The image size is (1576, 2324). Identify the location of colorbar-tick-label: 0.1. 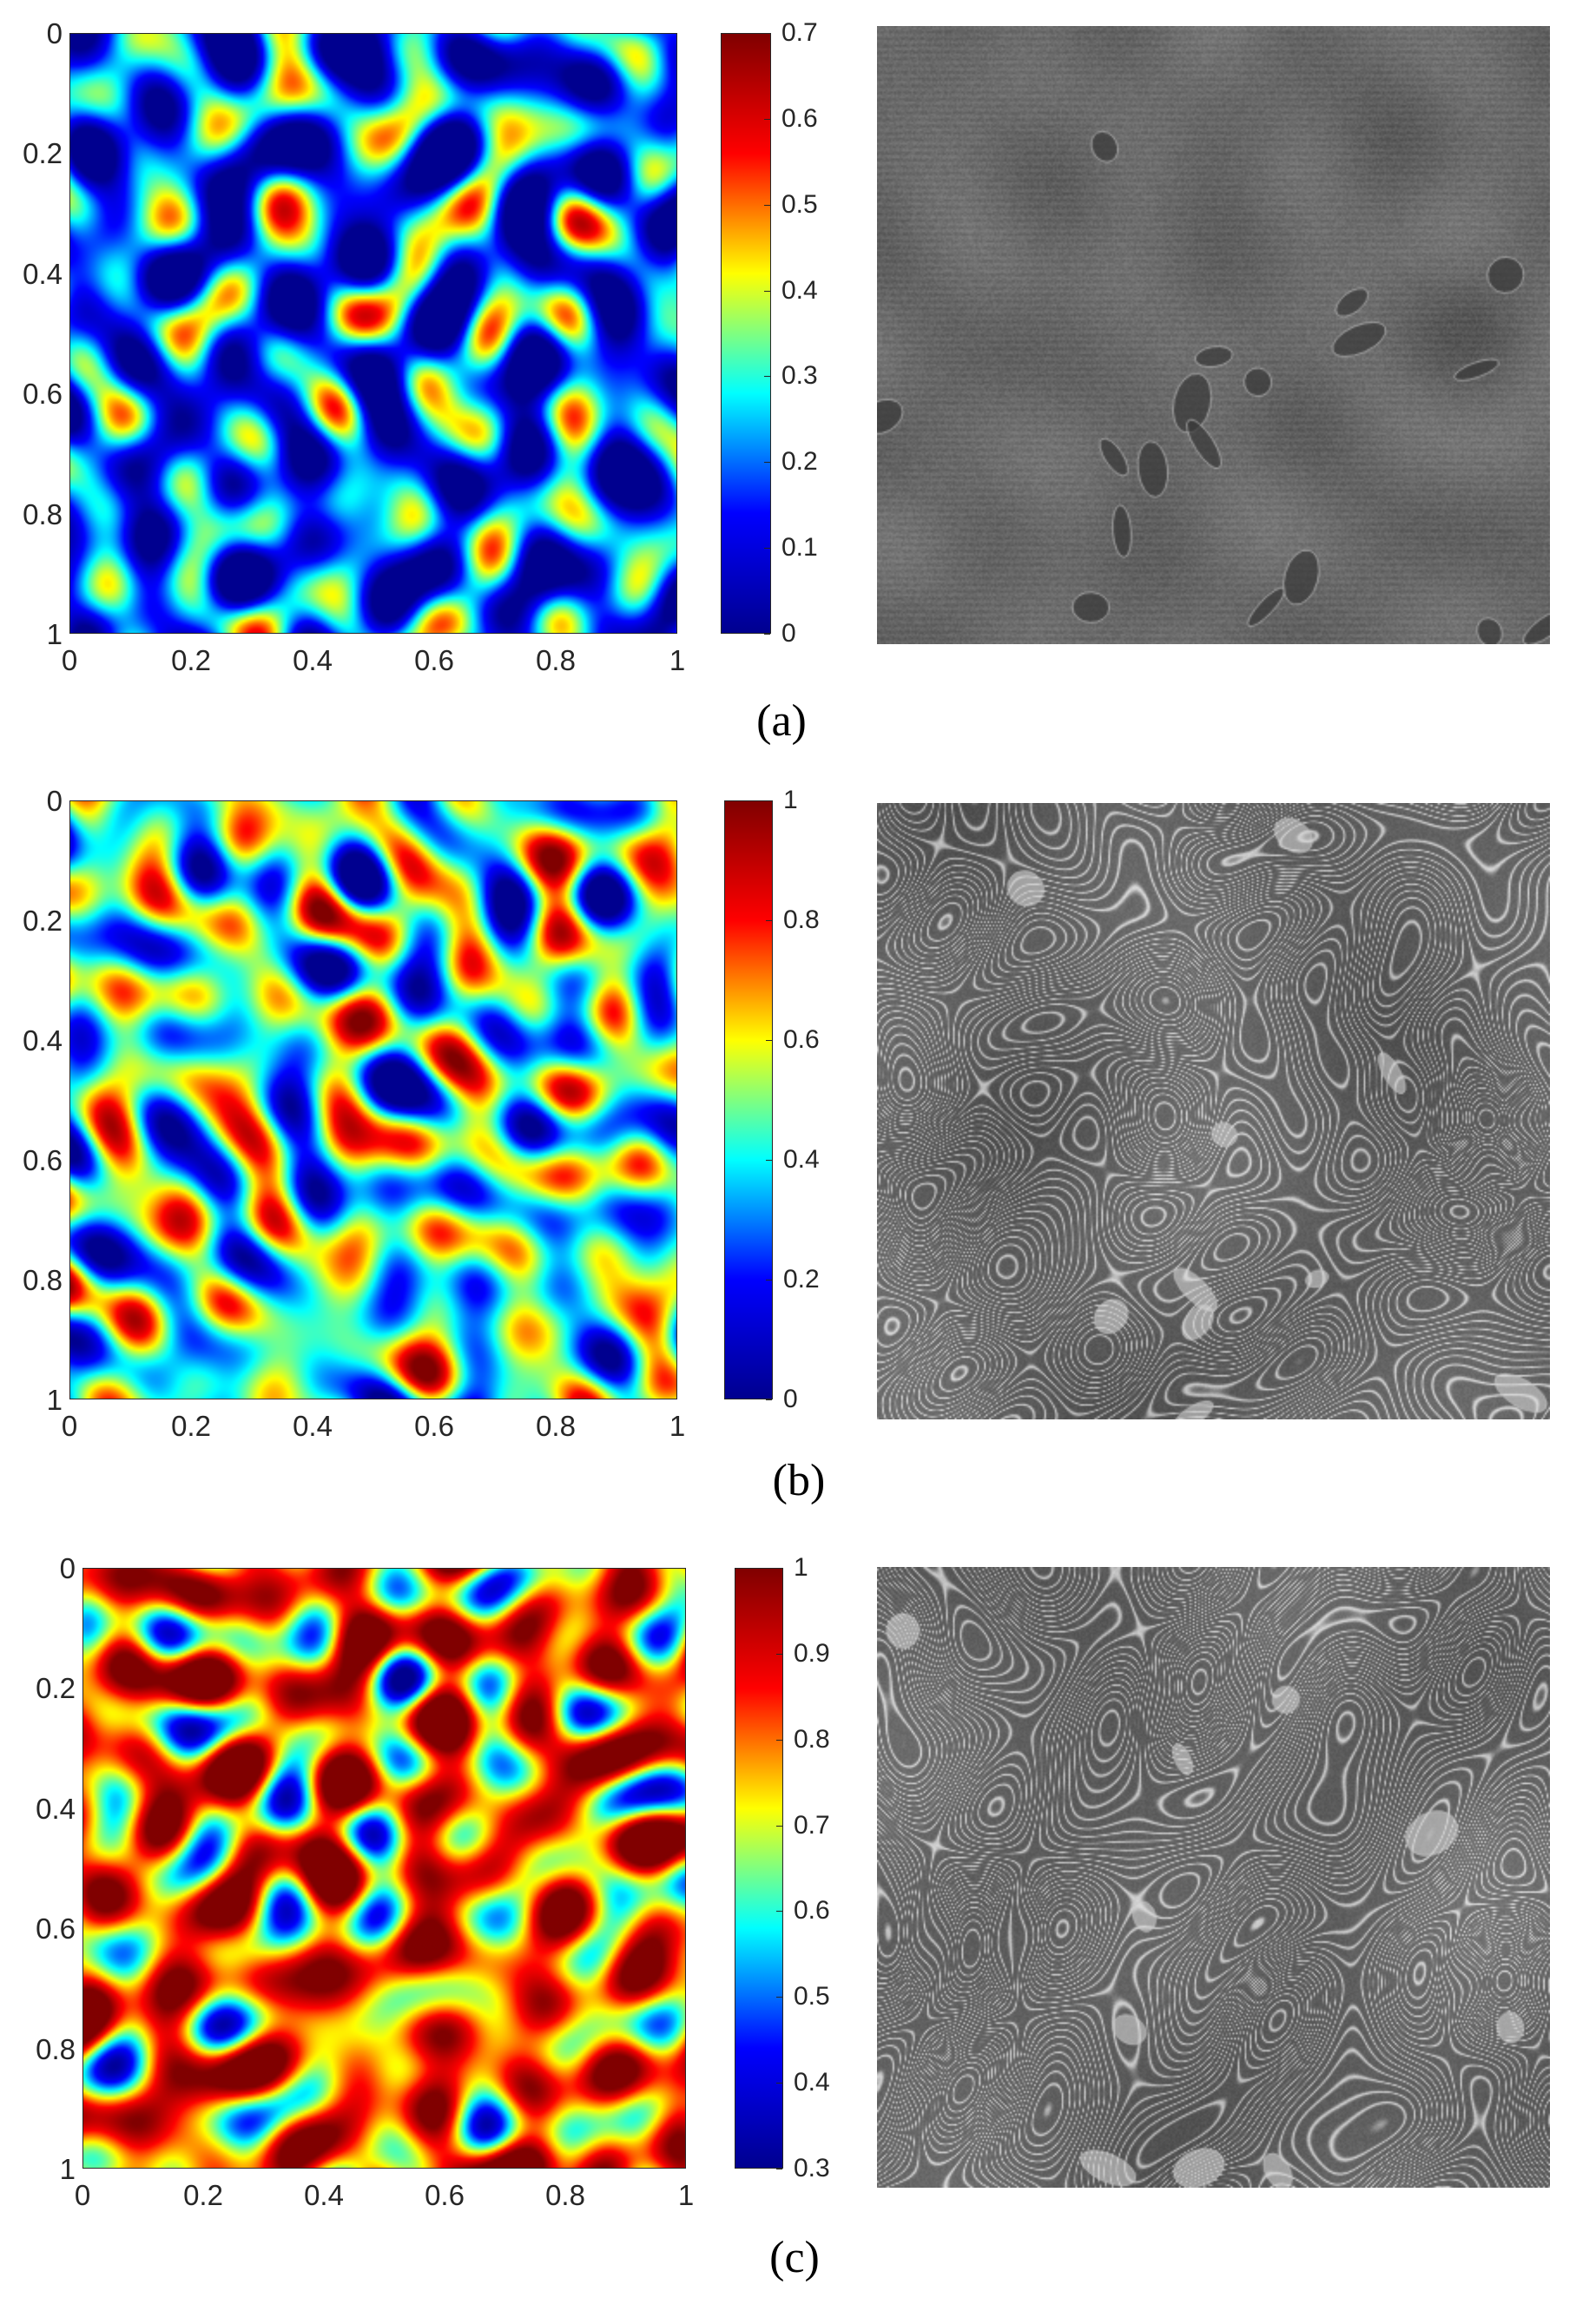
(799, 548).